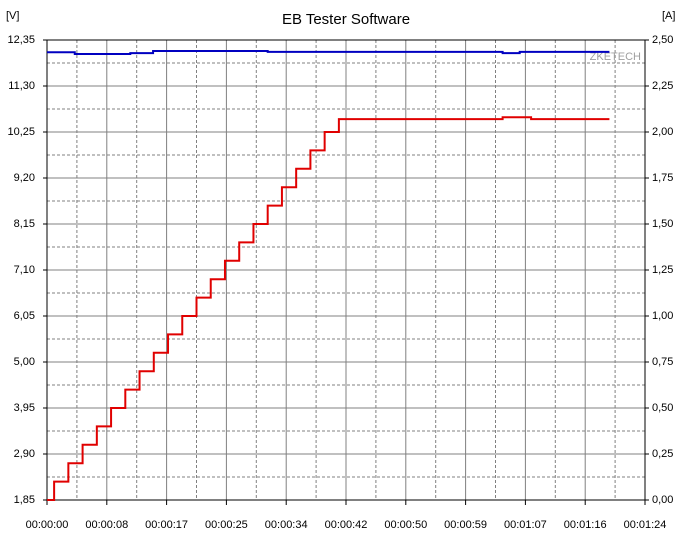 This screenshot has height=552, width=697. What do you see at coordinates (24, 224) in the screenshot?
I see `y-tick-label: 8,15` at bounding box center [24, 224].